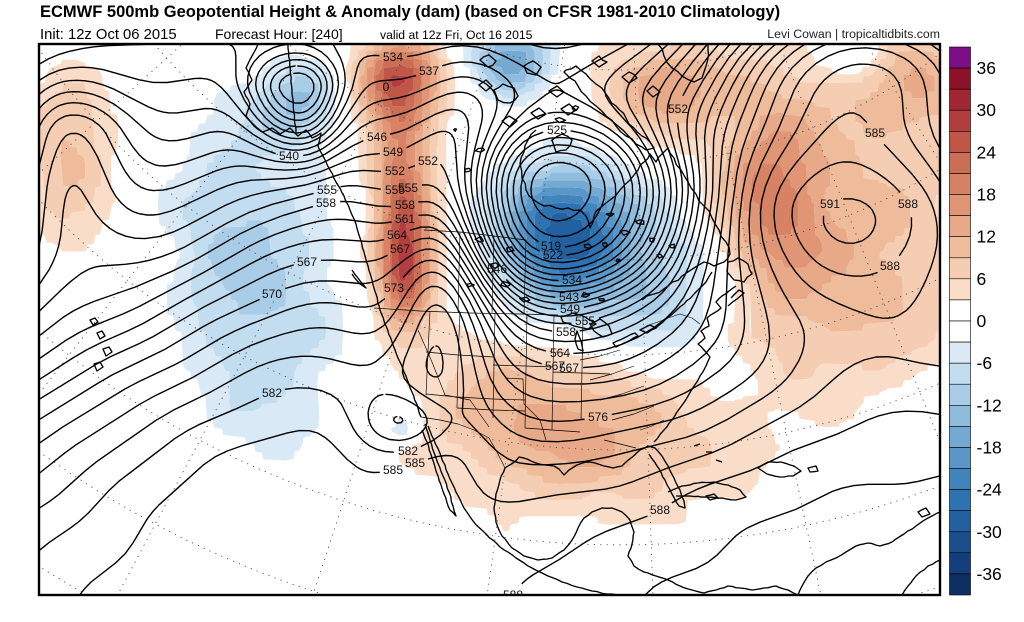 This screenshot has width=1024, height=622. Describe the element at coordinates (989, 448) in the screenshot. I see `svg-text: -18` at that location.